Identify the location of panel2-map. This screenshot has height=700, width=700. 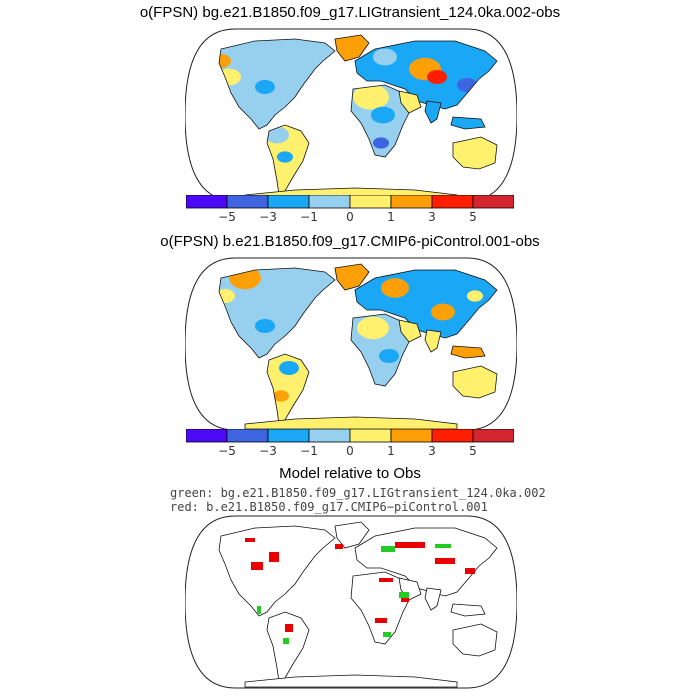
(351, 344).